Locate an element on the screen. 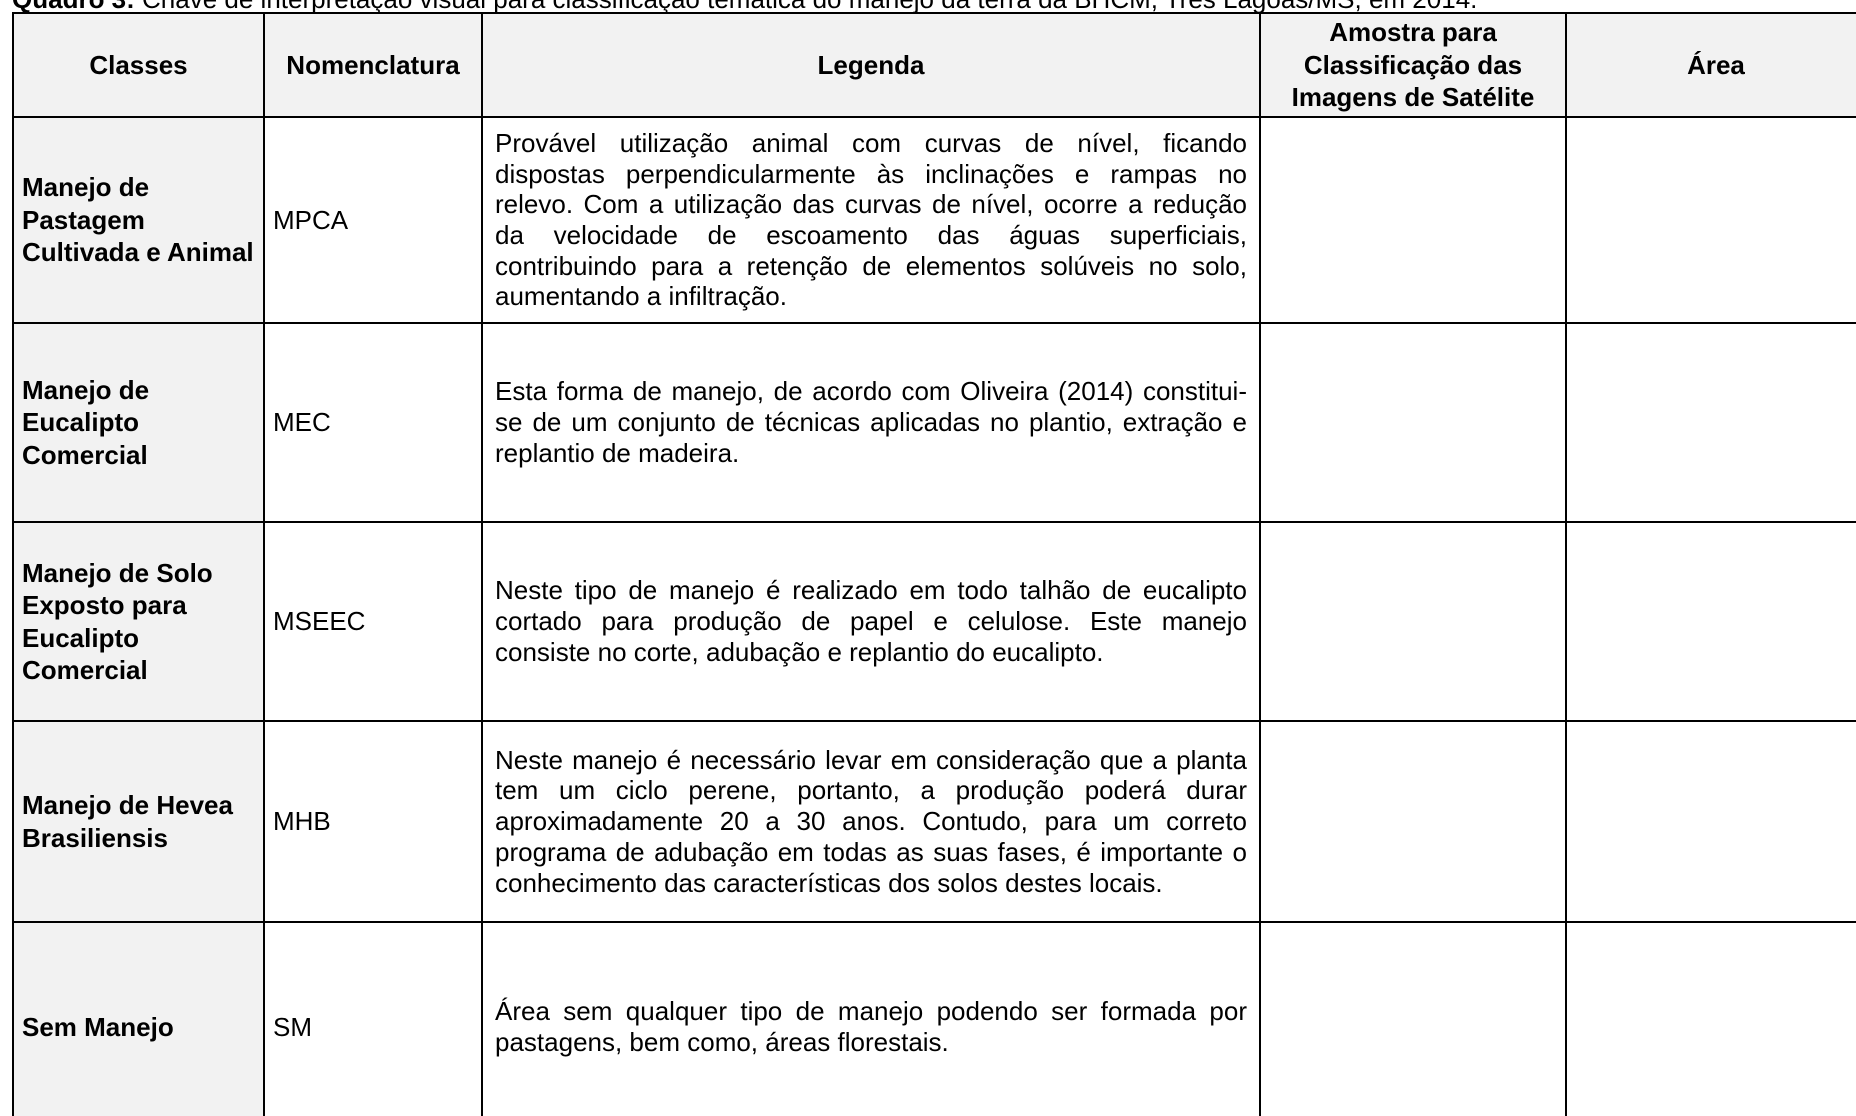  header-cell: Área is located at coordinates (1710, 65).